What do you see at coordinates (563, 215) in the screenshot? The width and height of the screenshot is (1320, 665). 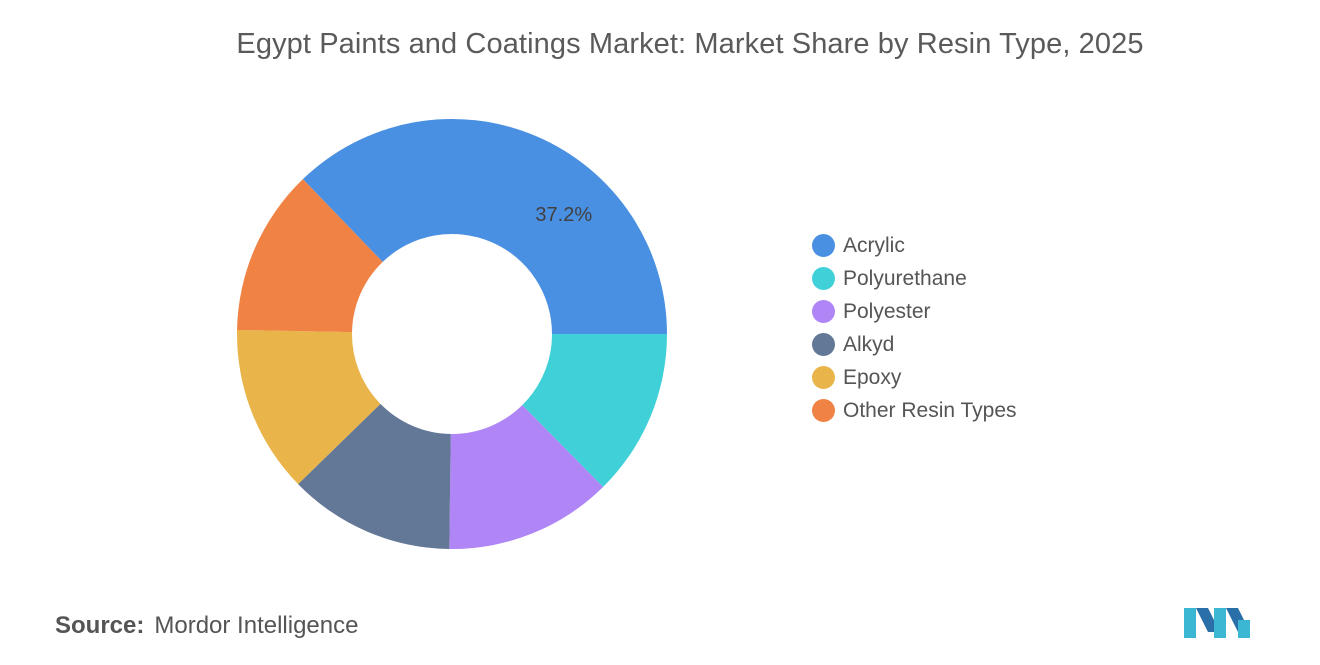 I see `data-label-acrylic: 37.2%` at bounding box center [563, 215].